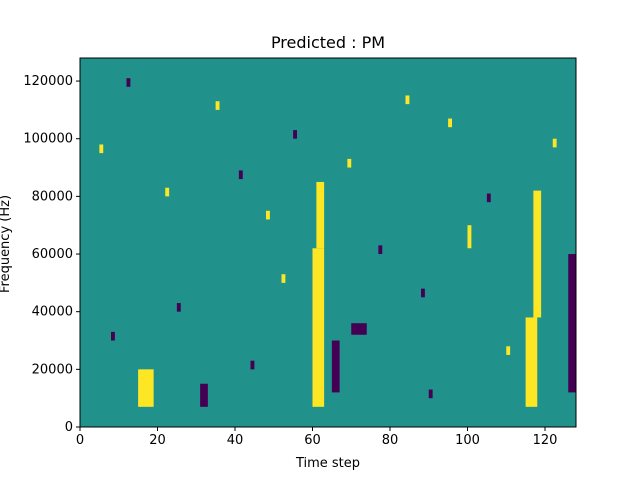 Image resolution: width=640 pixels, height=480 pixels. I want to click on x-tick-label: 40, so click(235, 440).